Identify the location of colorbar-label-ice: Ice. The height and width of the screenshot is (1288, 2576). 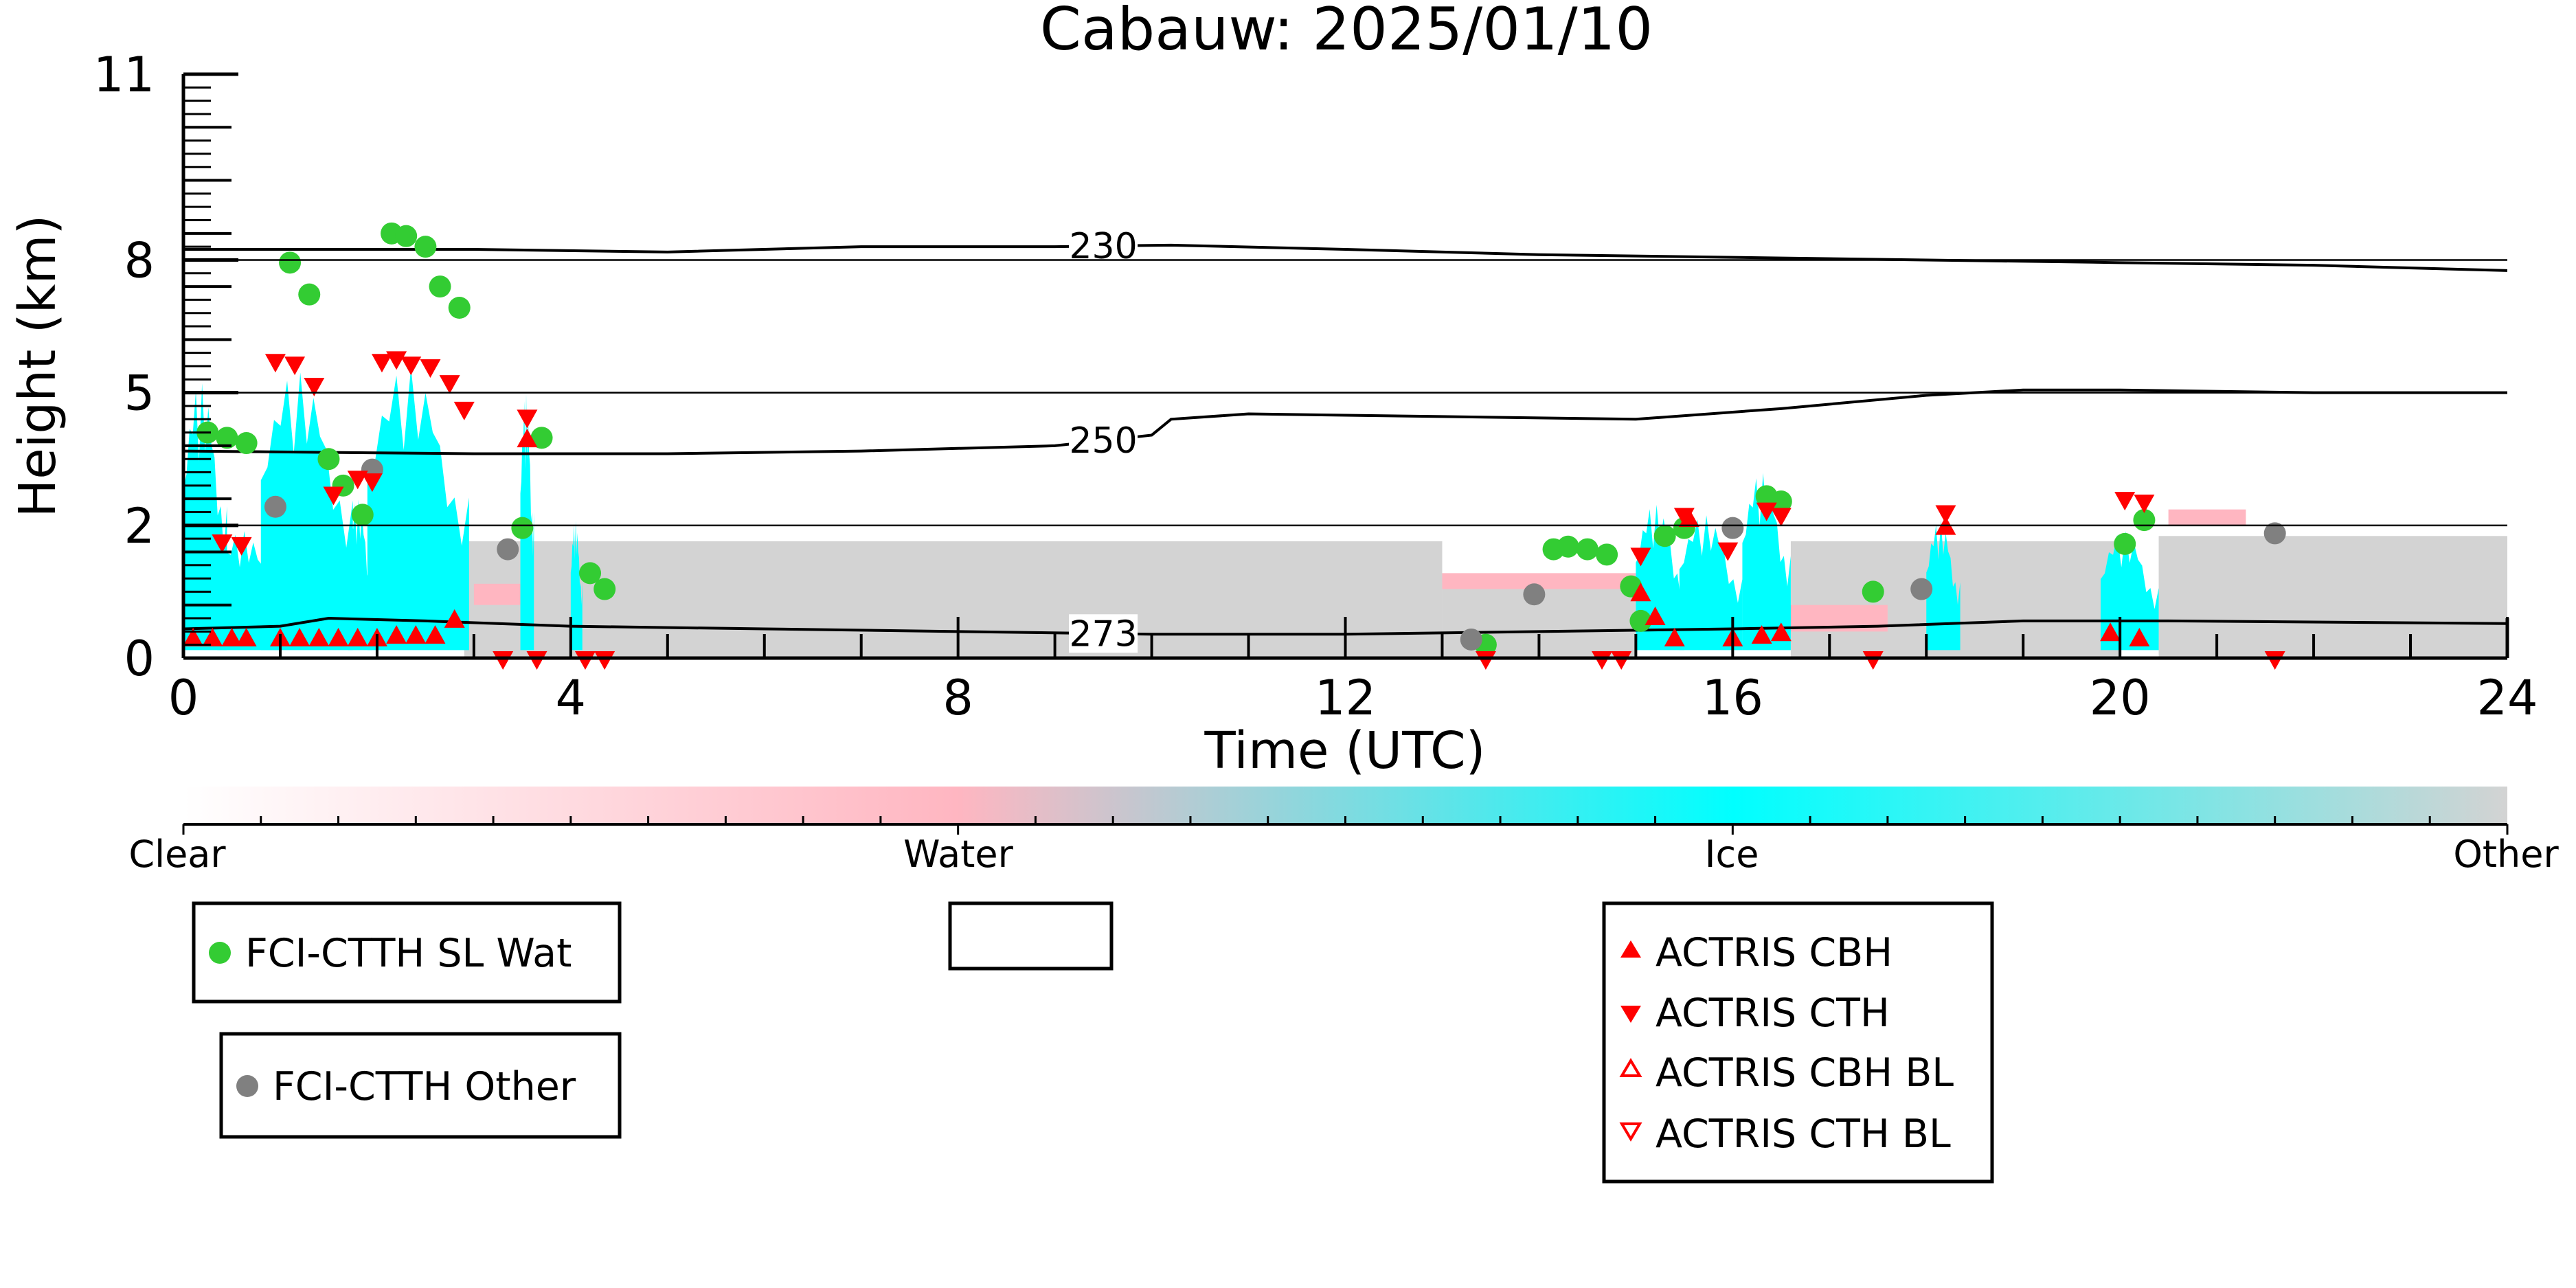
(1732, 854).